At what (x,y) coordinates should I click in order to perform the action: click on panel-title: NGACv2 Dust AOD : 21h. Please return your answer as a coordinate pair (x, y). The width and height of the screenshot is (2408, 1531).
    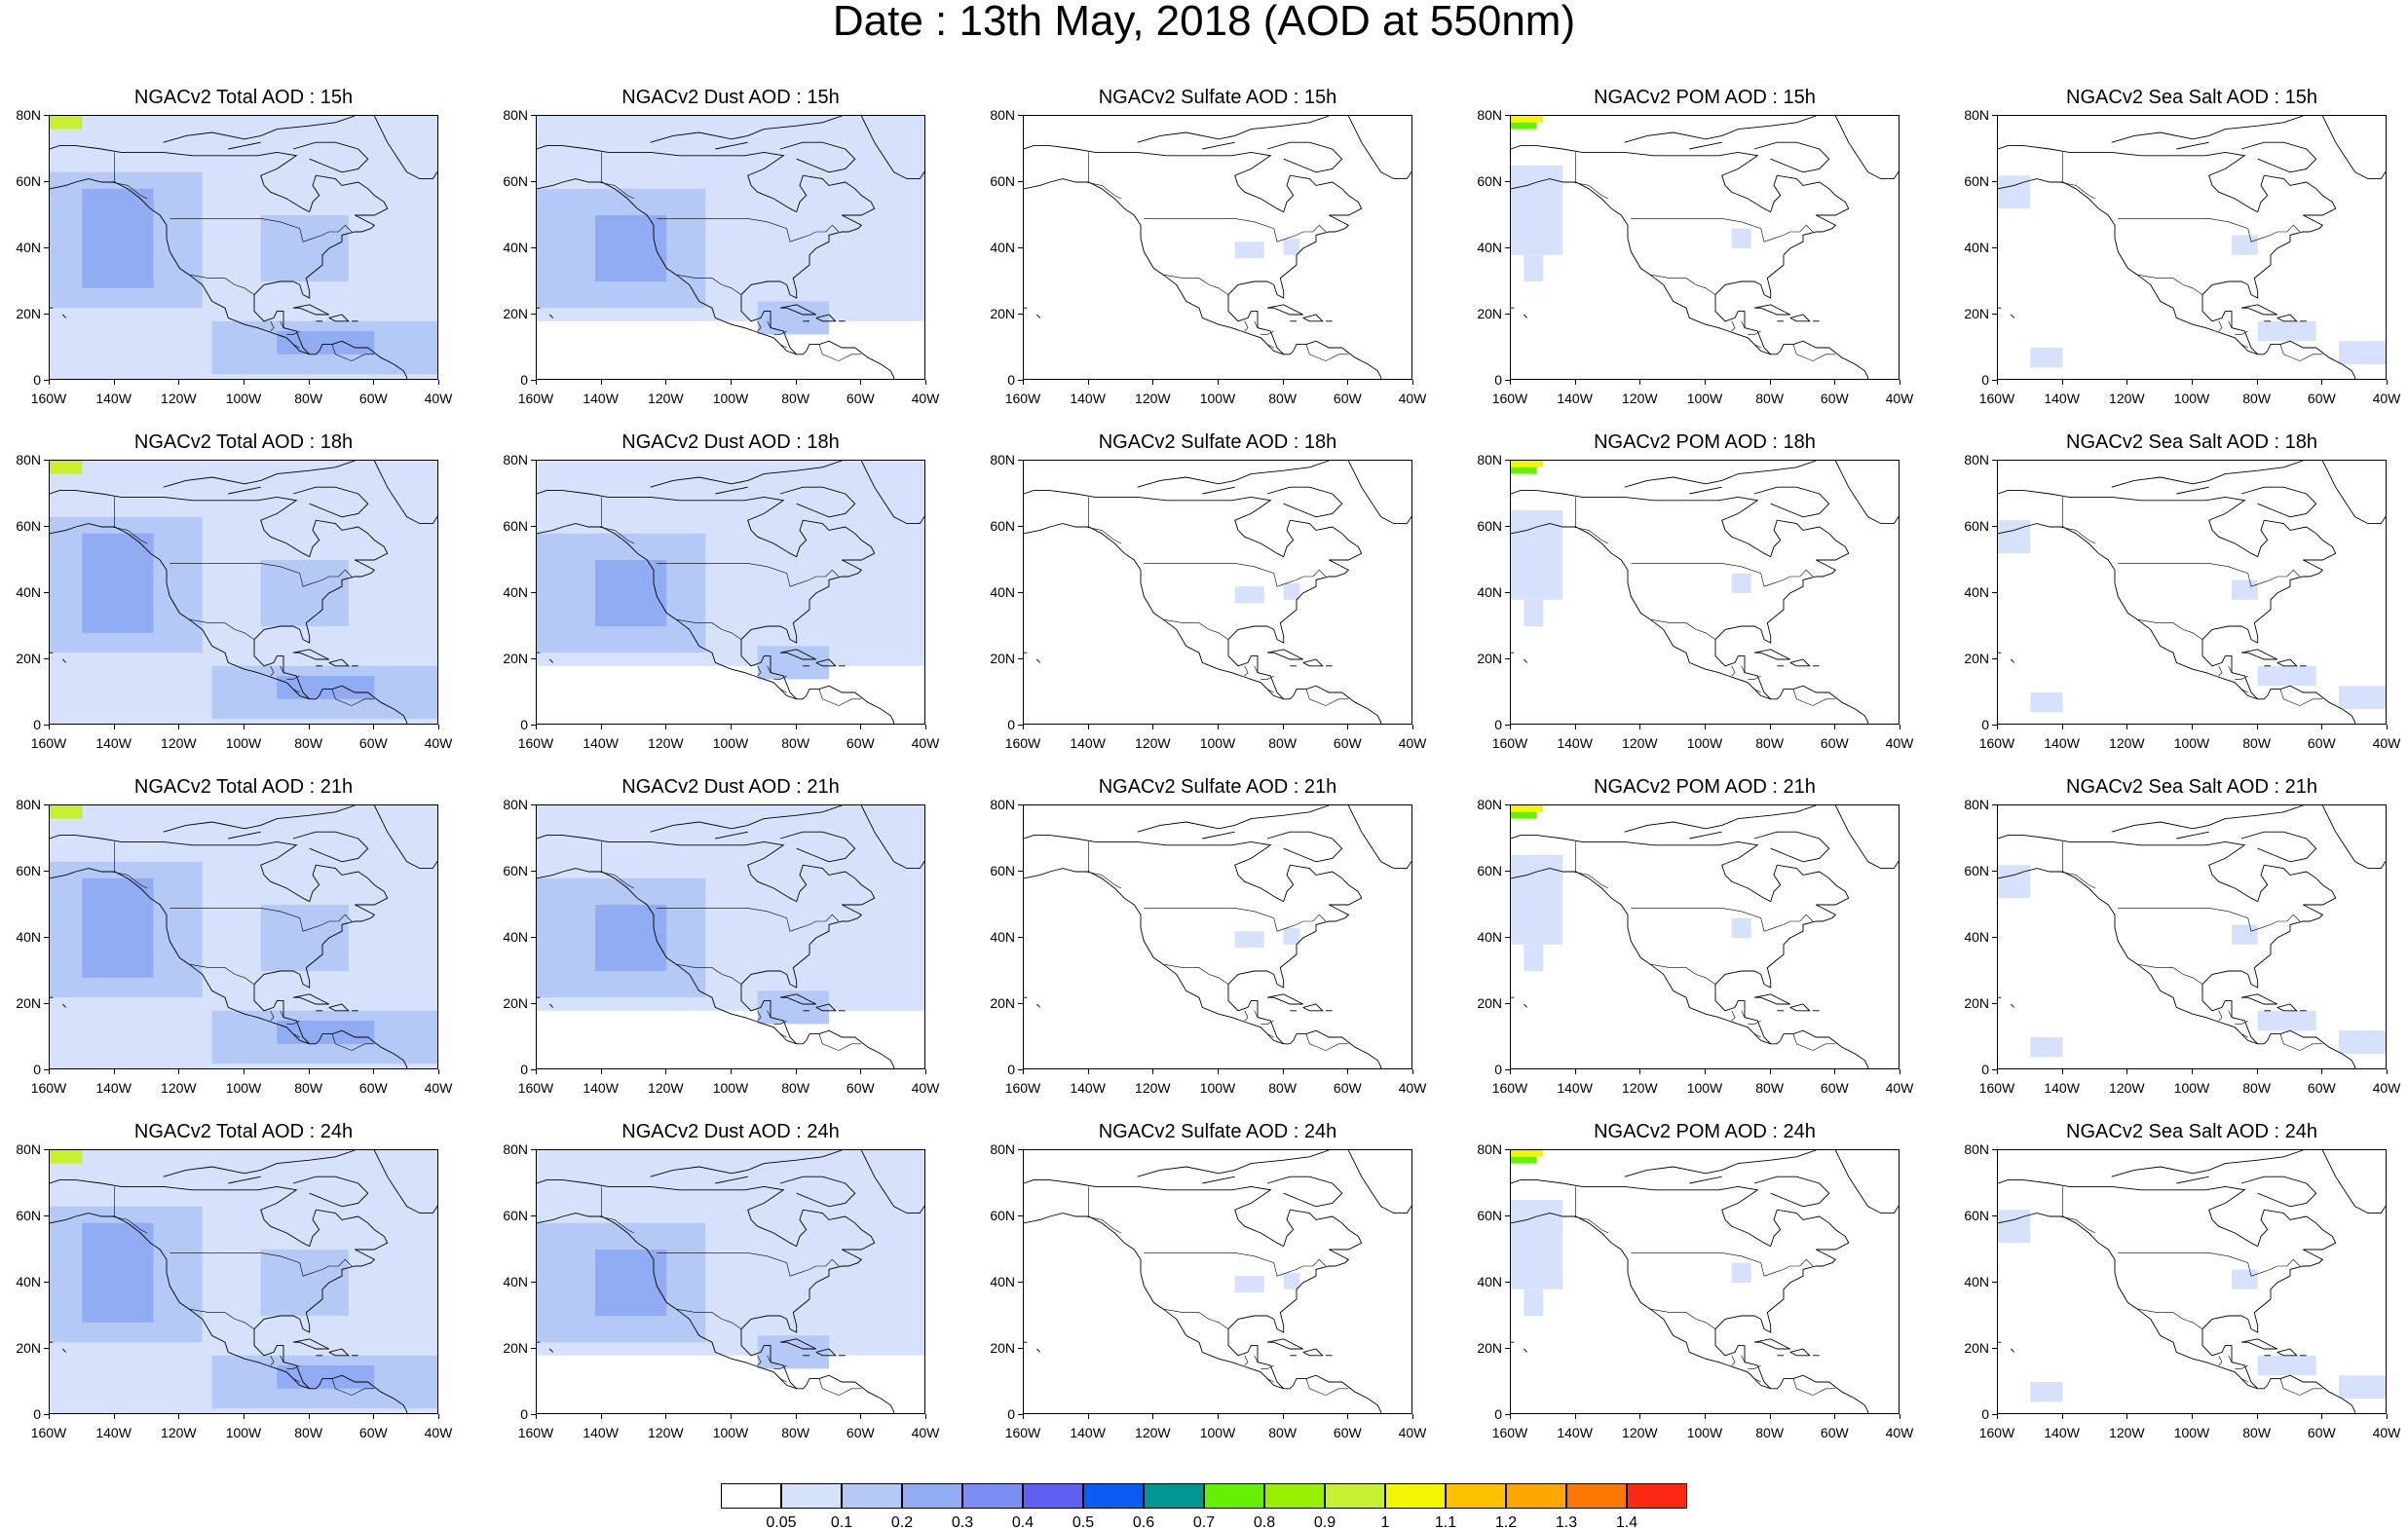
    Looking at the image, I should click on (730, 787).